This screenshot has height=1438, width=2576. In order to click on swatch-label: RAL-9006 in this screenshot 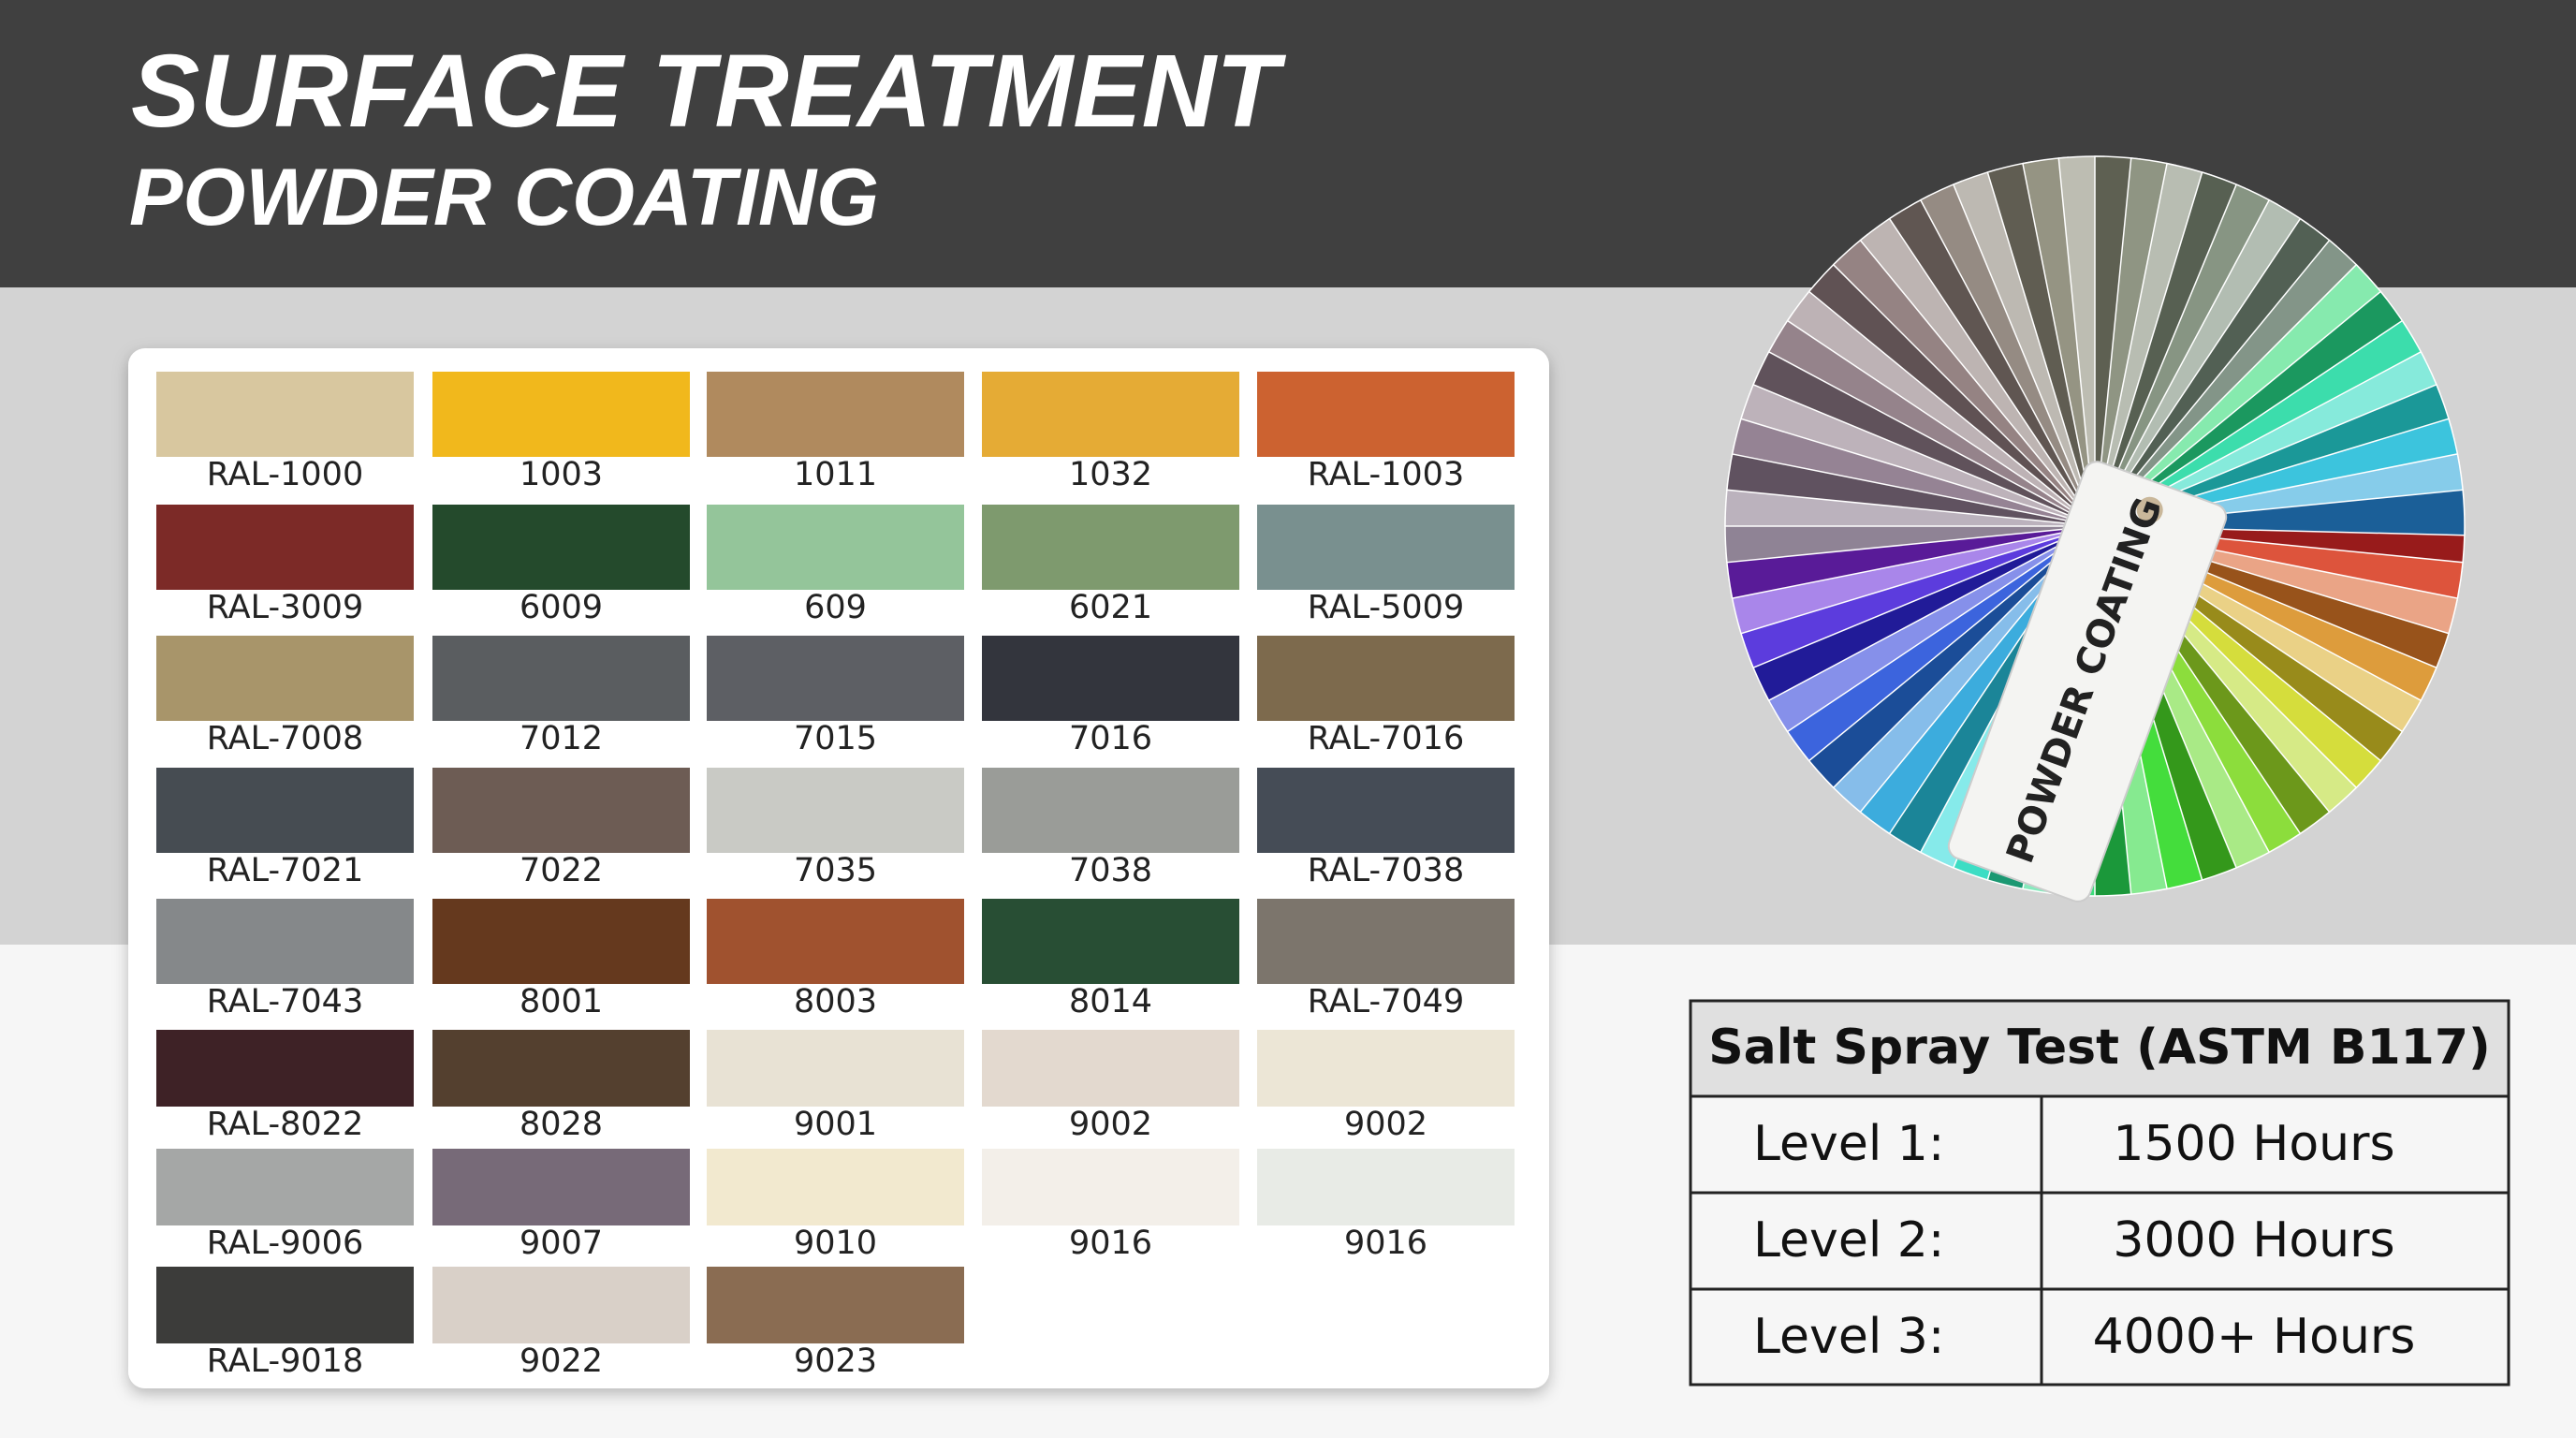, I will do `click(285, 1243)`.